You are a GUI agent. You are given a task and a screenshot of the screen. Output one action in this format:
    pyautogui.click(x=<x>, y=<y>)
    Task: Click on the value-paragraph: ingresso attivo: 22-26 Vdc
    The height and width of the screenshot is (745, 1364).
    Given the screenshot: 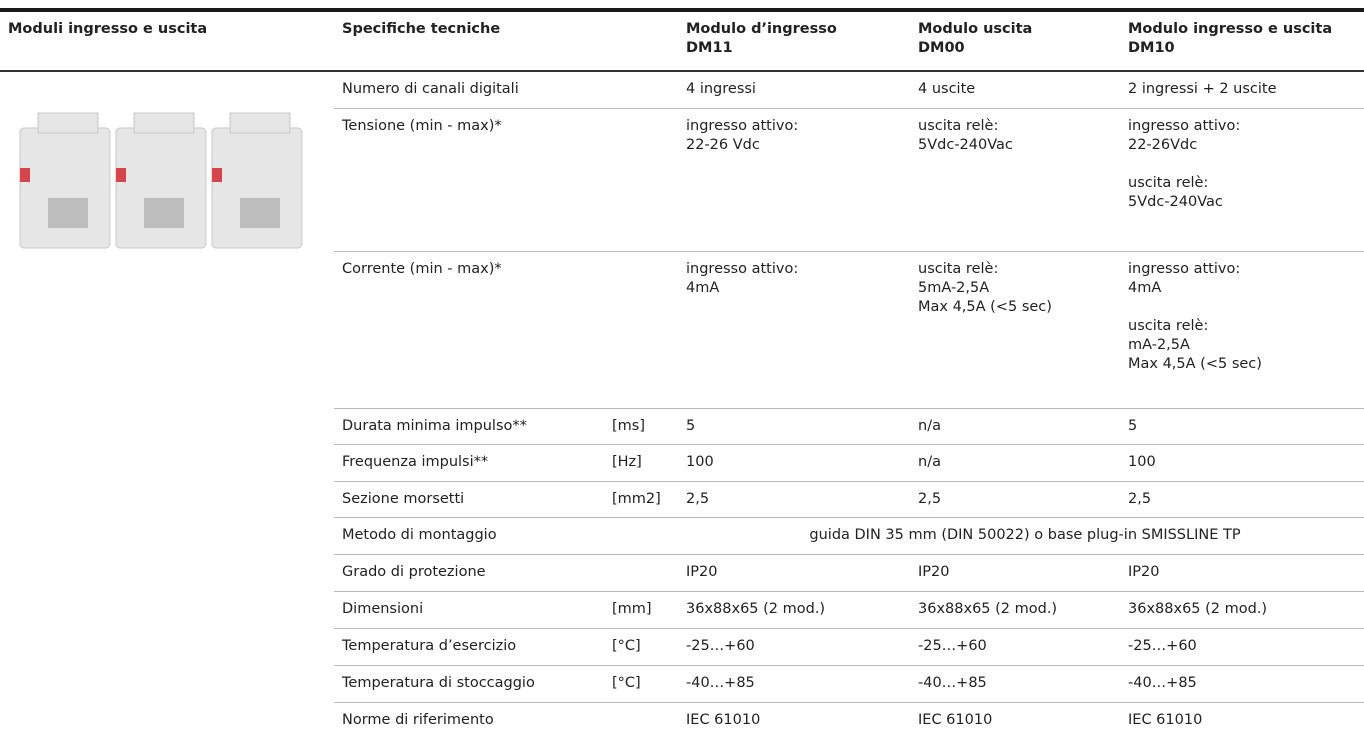 What is the action you would take?
    pyautogui.click(x=742, y=135)
    